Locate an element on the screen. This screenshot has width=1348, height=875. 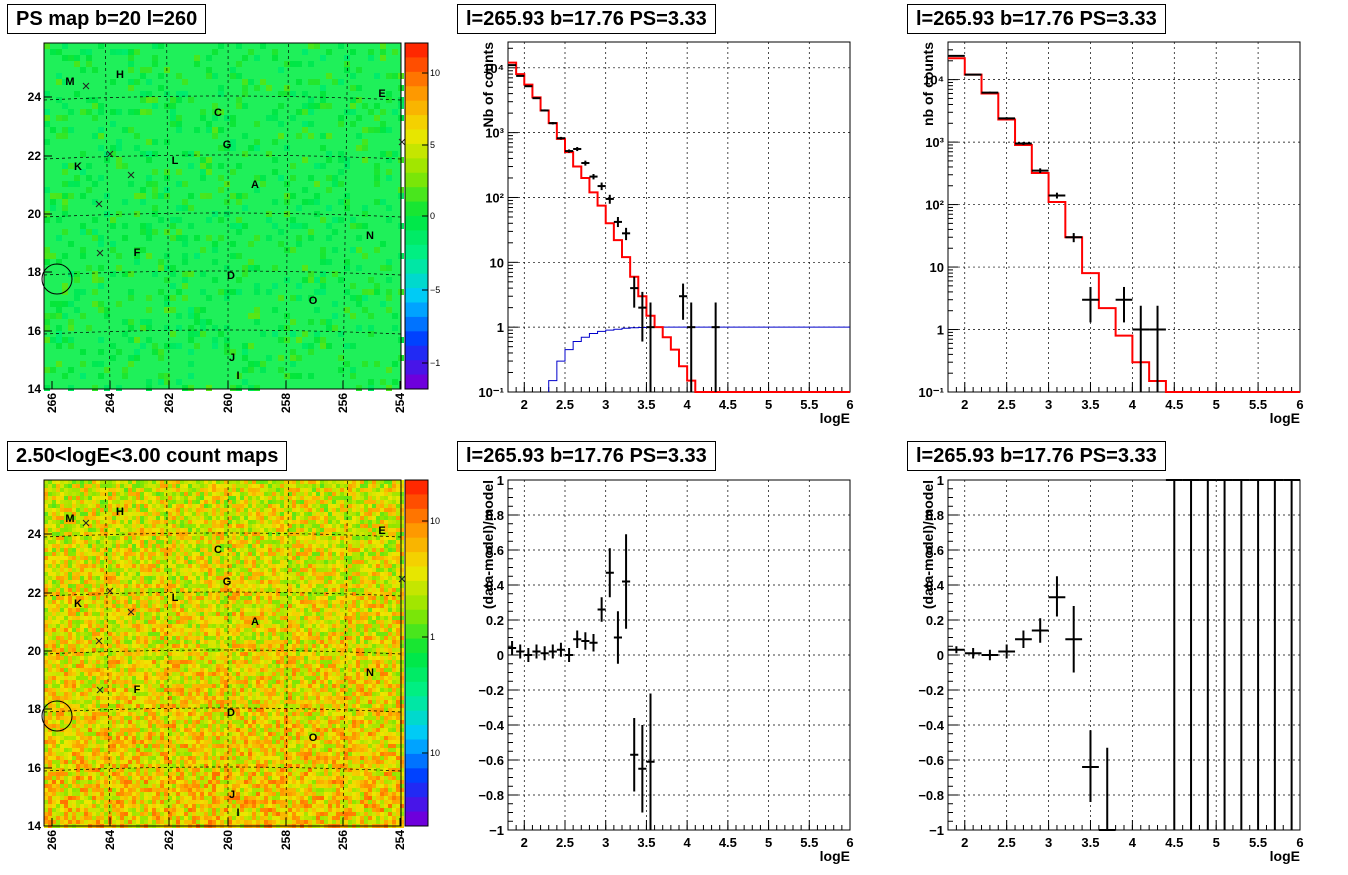
y-tick-label: 10 is located at coordinates (937, 267).